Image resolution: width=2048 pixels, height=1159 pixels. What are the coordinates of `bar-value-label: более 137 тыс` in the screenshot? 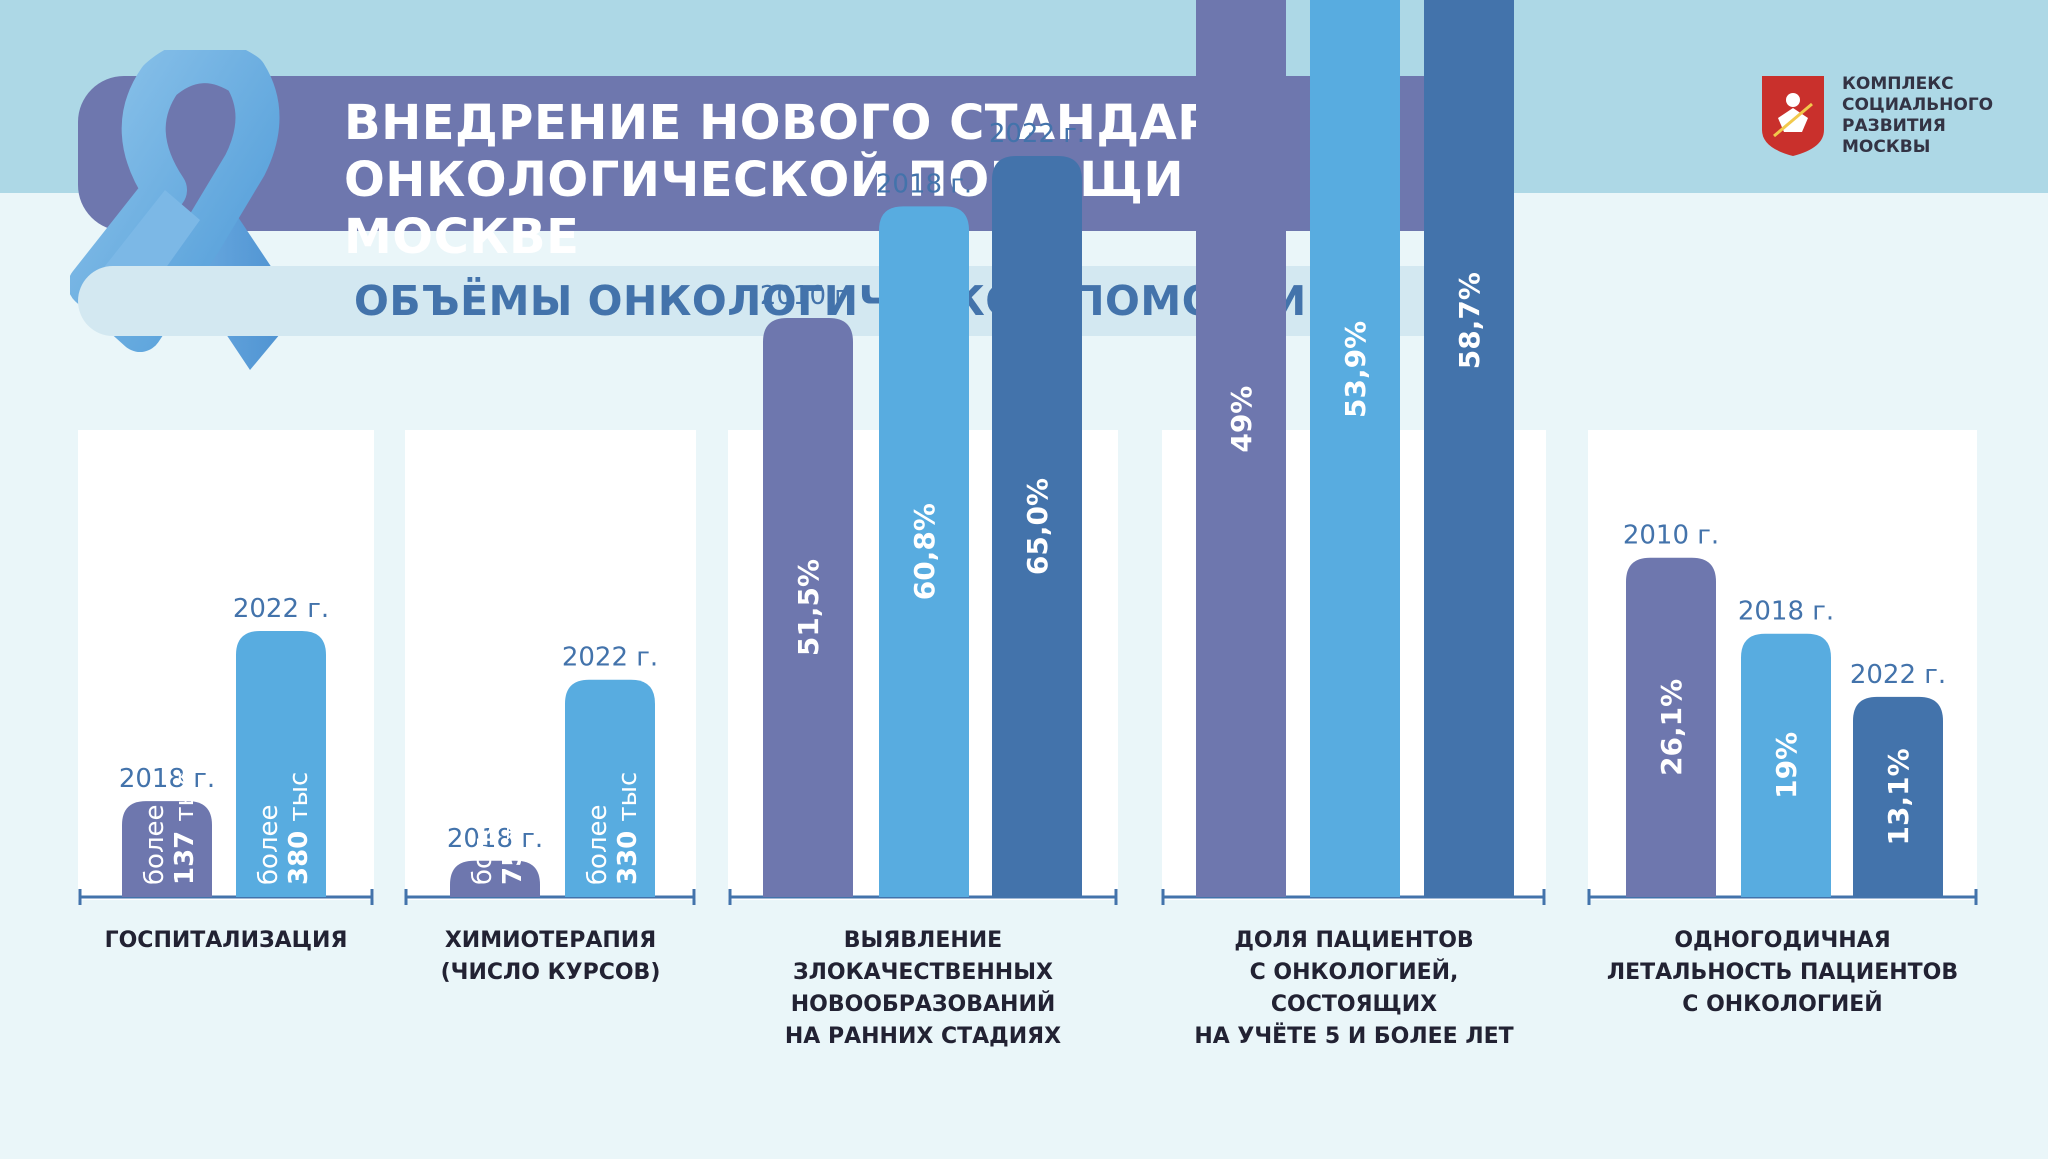 It's located at (170, 828).